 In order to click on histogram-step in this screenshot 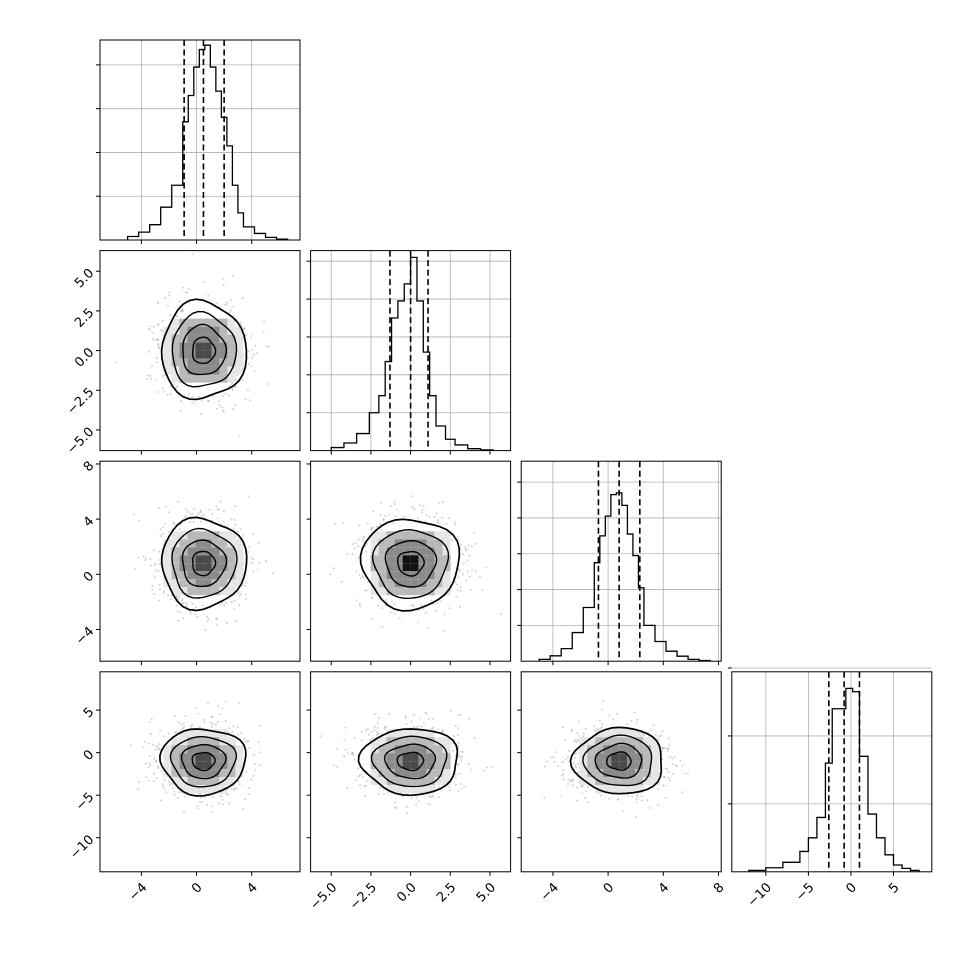, I will do `click(412, 353)`.